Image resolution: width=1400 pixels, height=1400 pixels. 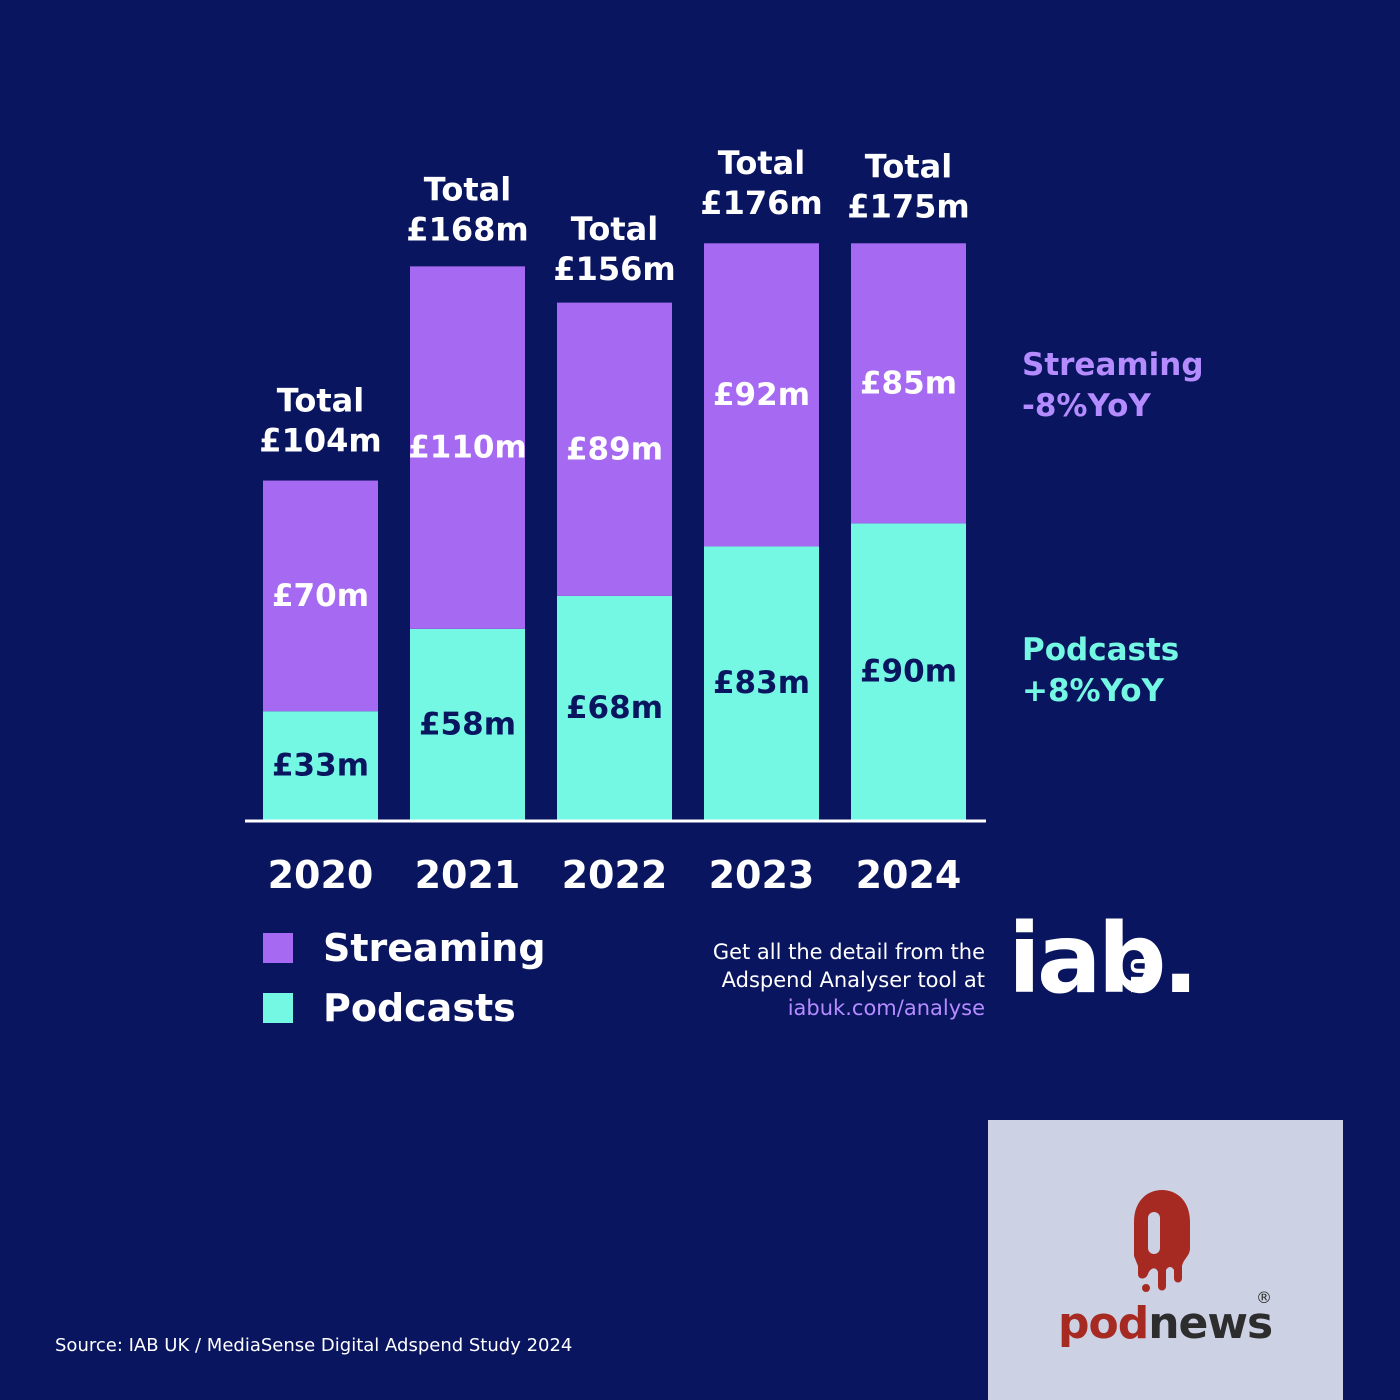 I want to click on bar-label-podcasts-2023: £83m, so click(x=761, y=683).